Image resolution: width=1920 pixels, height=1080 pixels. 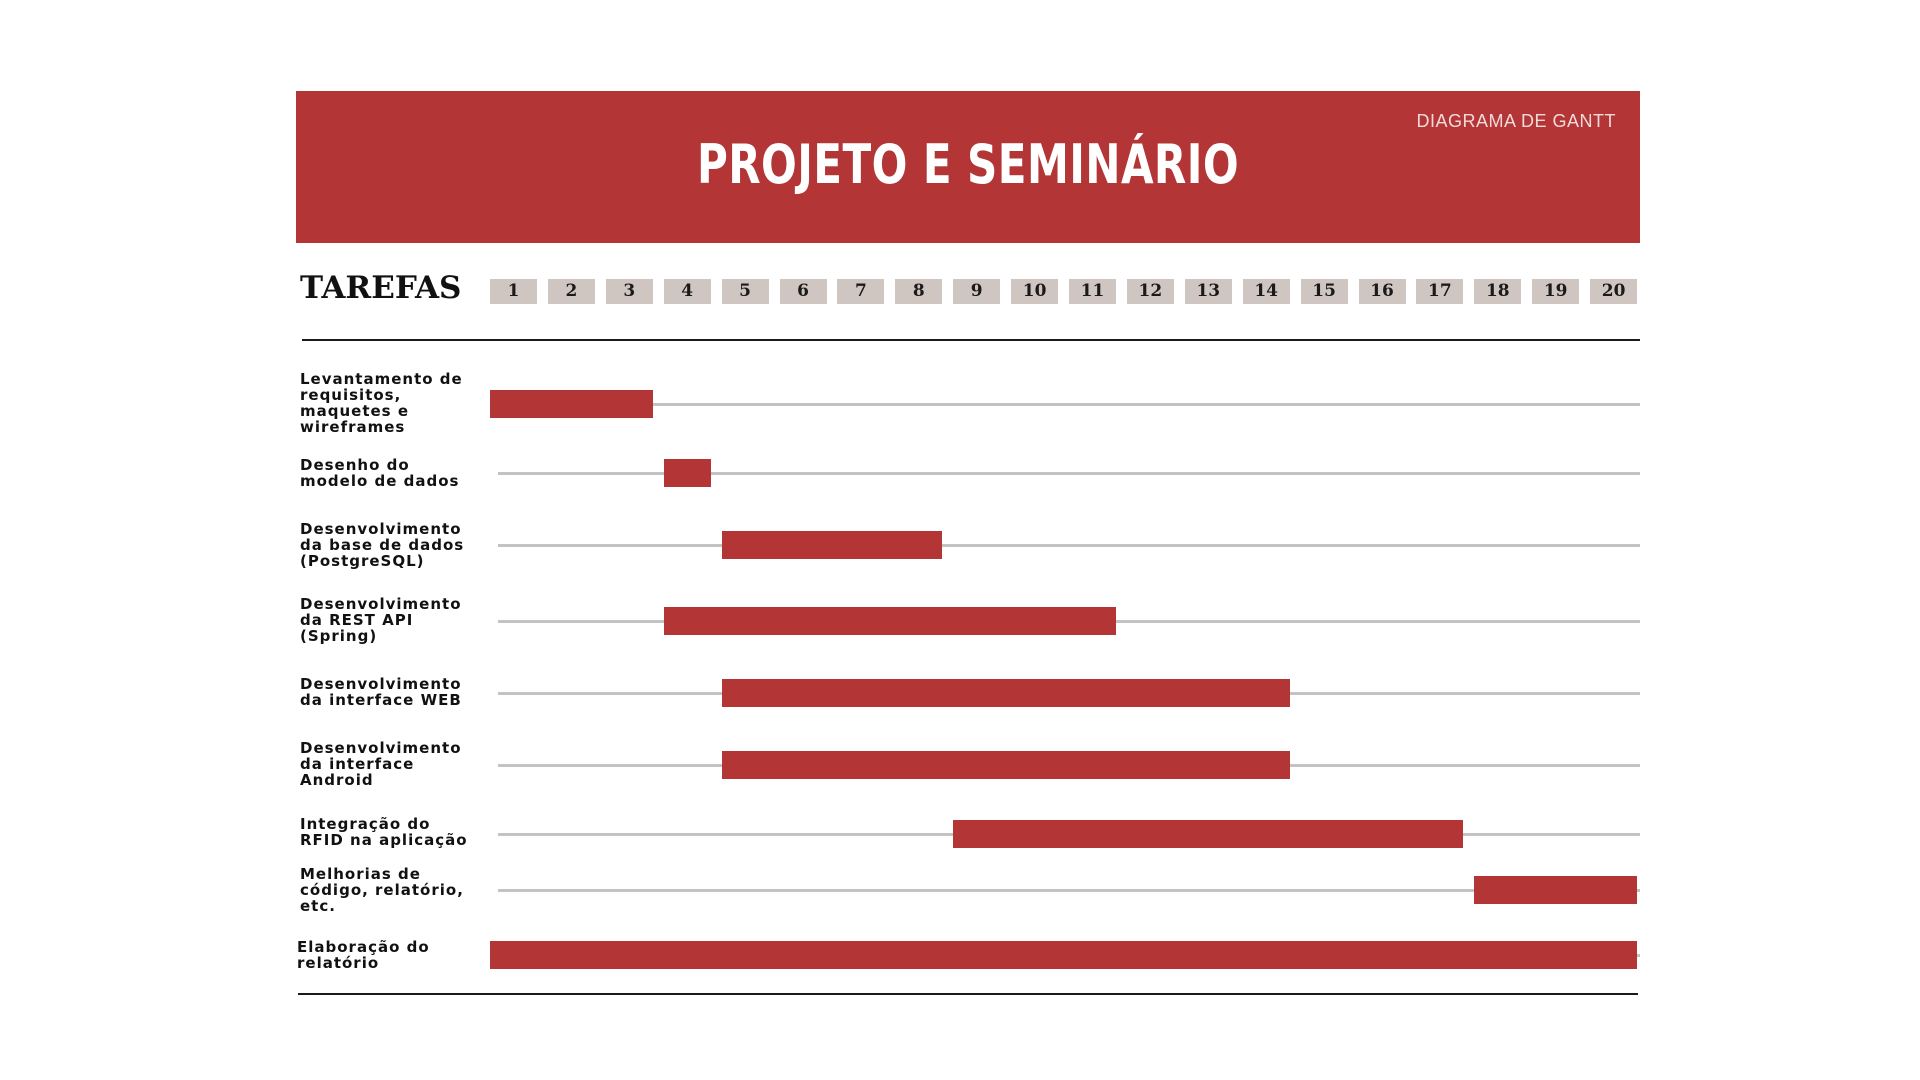 What do you see at coordinates (382, 890) in the screenshot?
I see `task-label: Melhorias de código, relatório, etc.` at bounding box center [382, 890].